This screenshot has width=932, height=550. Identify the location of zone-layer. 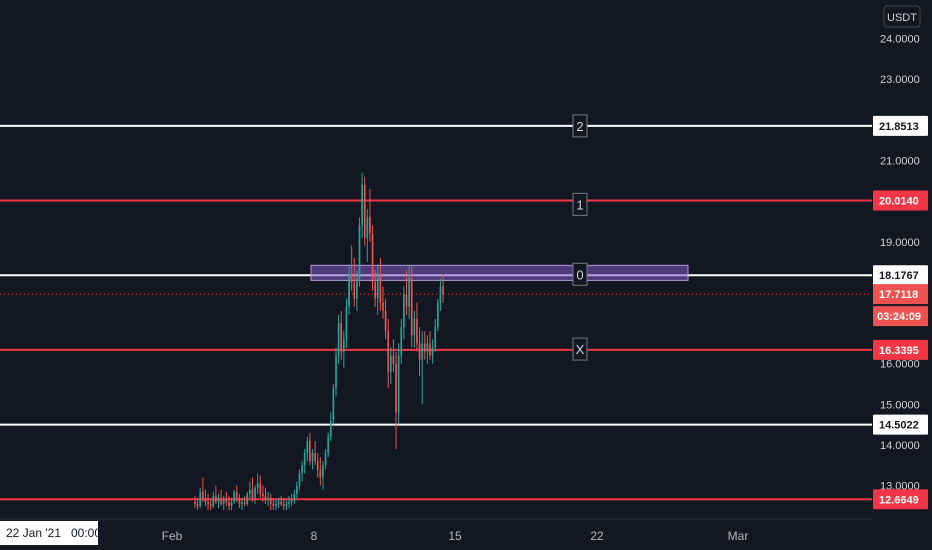
(499, 272).